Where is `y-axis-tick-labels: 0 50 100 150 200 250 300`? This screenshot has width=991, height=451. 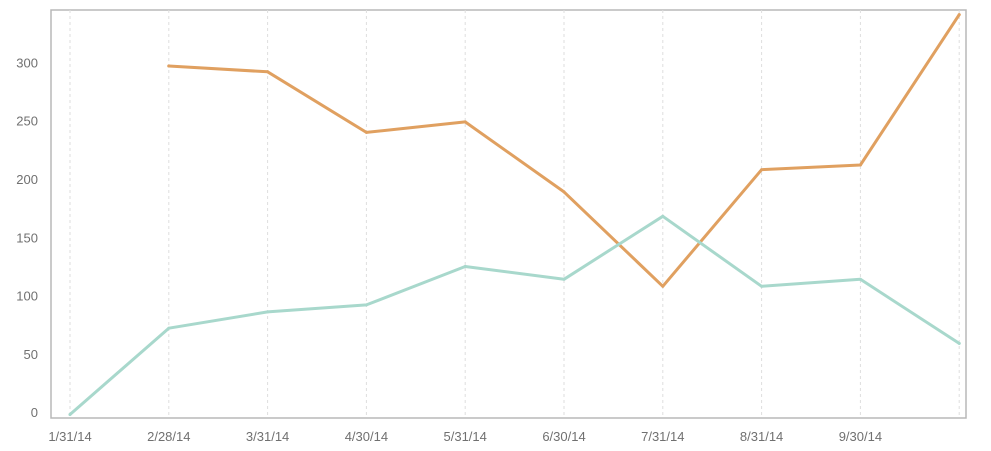
y-axis-tick-labels: 0 50 100 150 200 250 300 is located at coordinates (27, 237).